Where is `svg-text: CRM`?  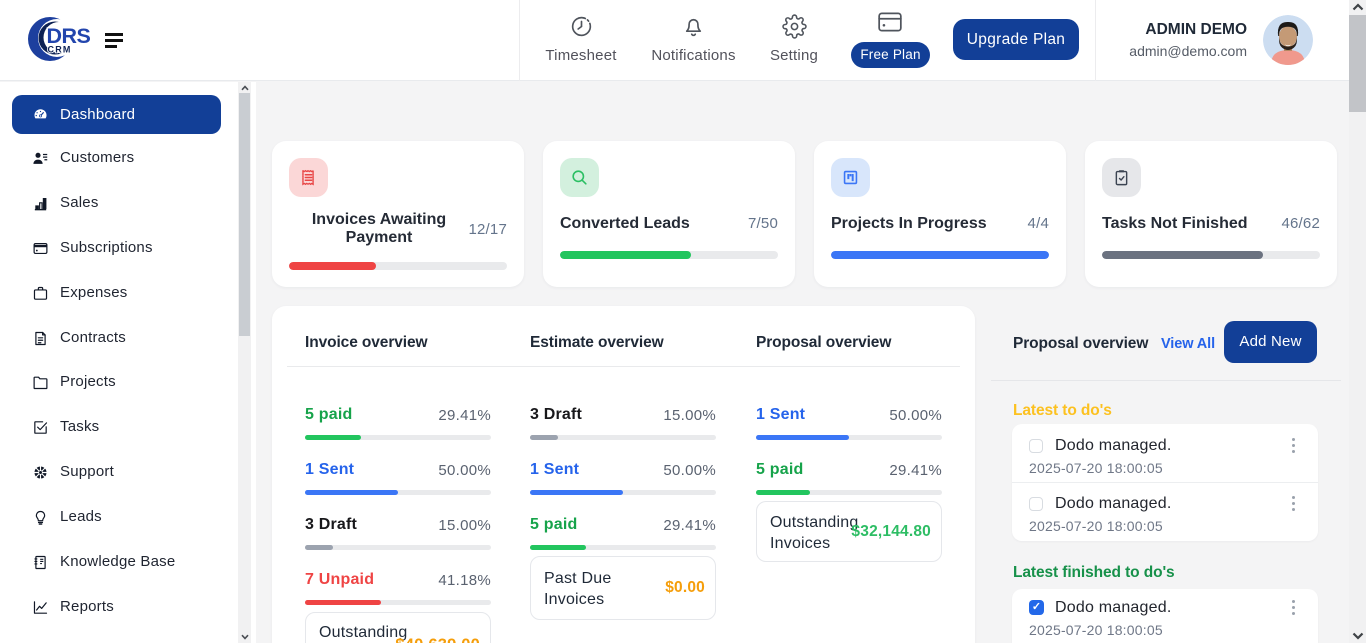
svg-text: CRM is located at coordinates (60, 50).